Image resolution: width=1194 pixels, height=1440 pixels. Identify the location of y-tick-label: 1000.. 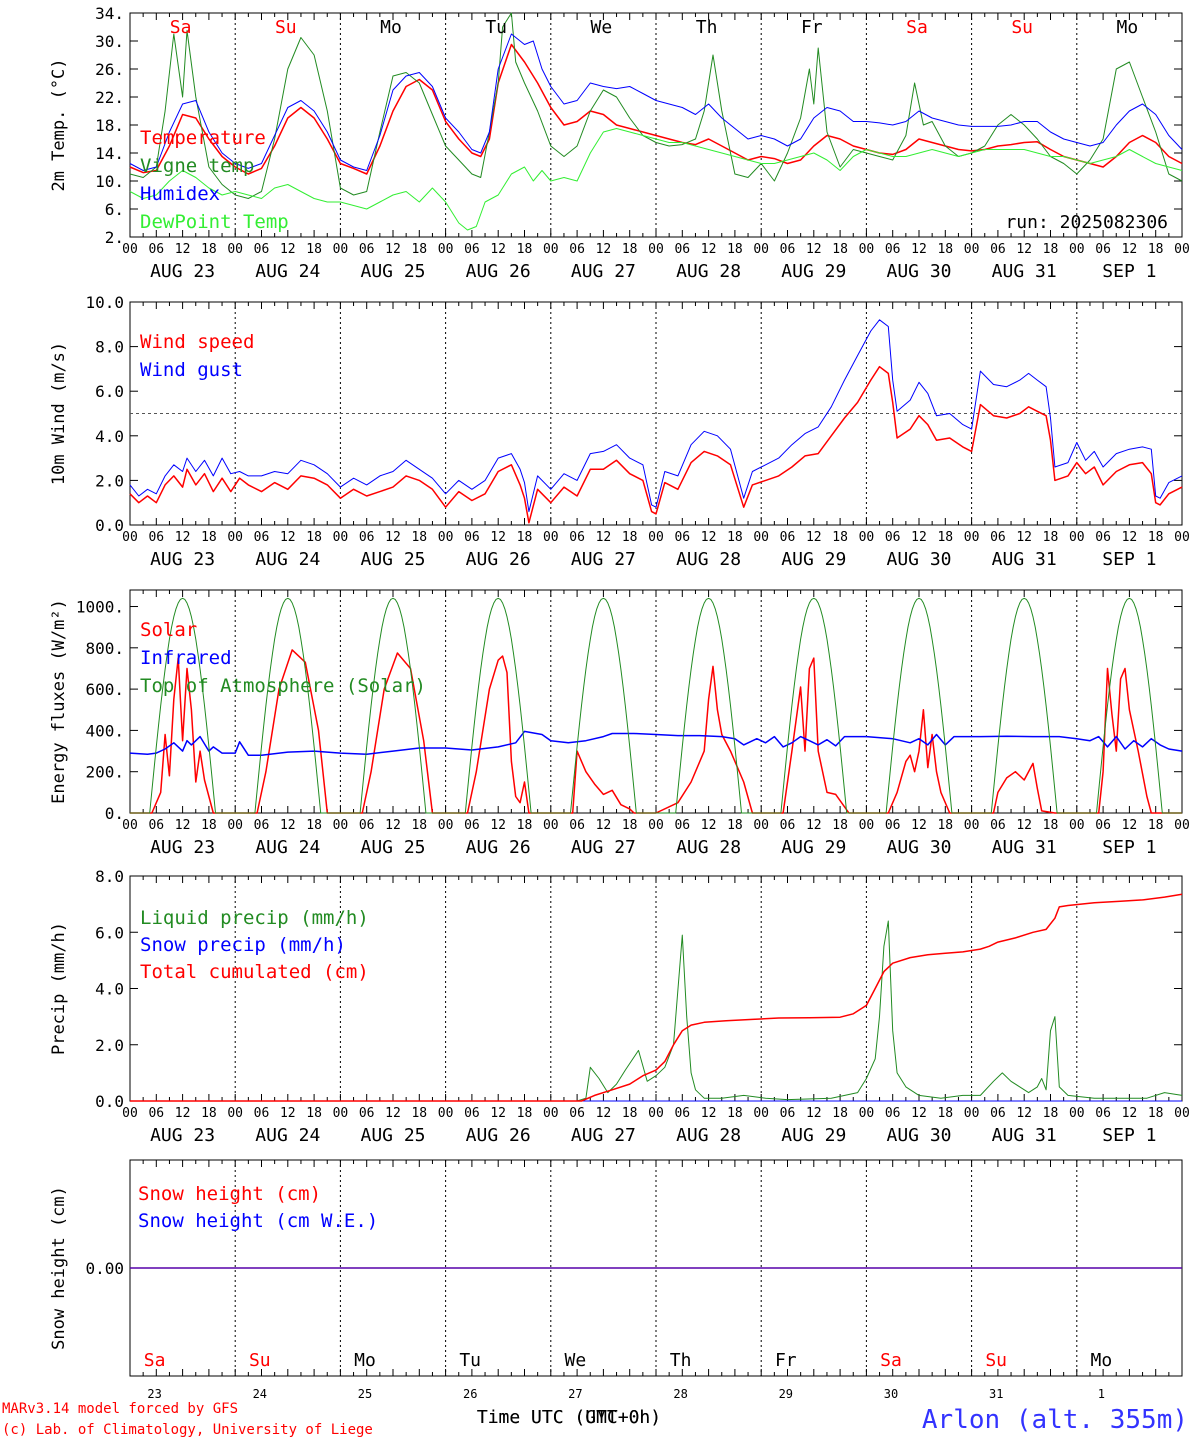
(100, 607).